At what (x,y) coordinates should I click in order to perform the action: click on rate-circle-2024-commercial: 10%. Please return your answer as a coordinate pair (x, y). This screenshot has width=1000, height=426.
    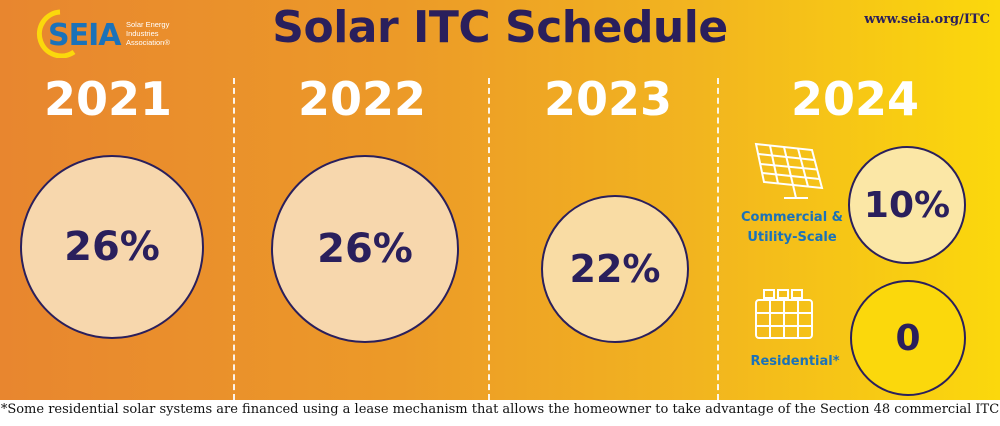
    Looking at the image, I should click on (907, 205).